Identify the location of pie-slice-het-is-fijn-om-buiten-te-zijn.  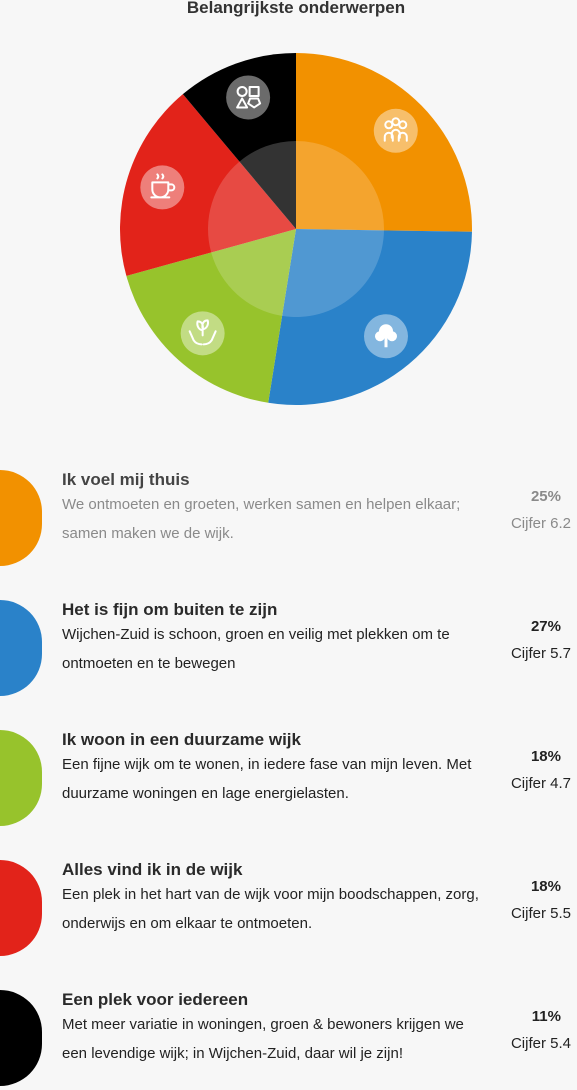
(370, 317).